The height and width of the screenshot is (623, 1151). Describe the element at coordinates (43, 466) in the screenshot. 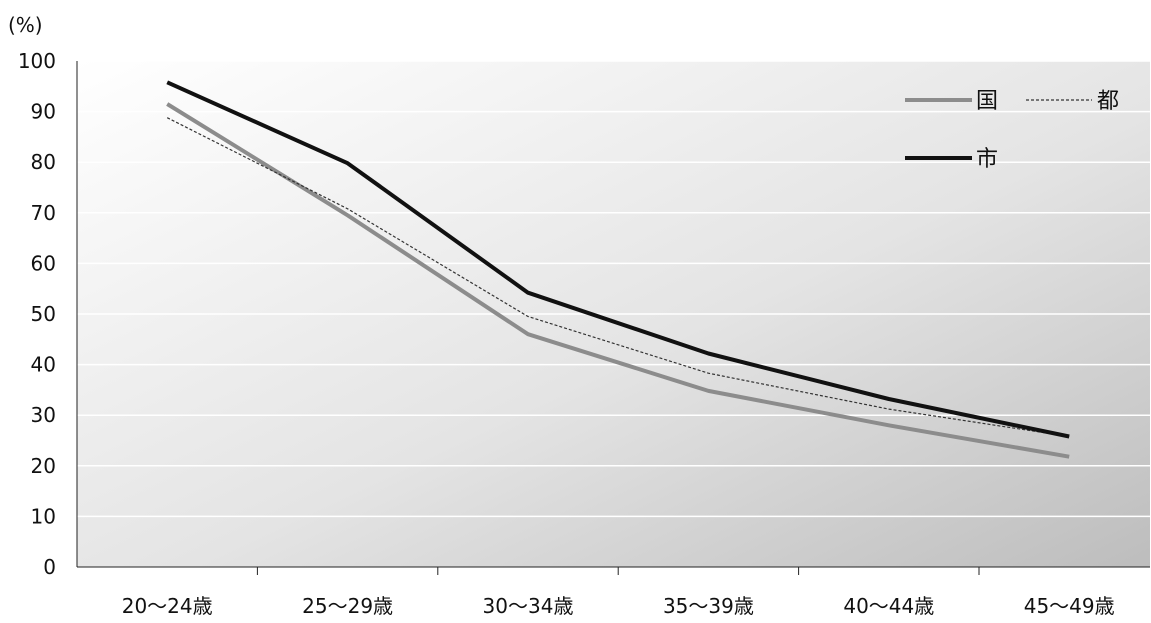

I see `y-tick-label: 20` at that location.